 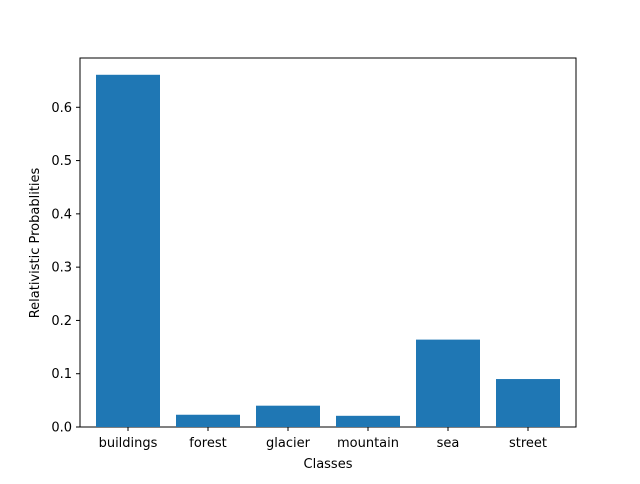 What do you see at coordinates (61, 428) in the screenshot?
I see `y-tick-label: 0.0` at bounding box center [61, 428].